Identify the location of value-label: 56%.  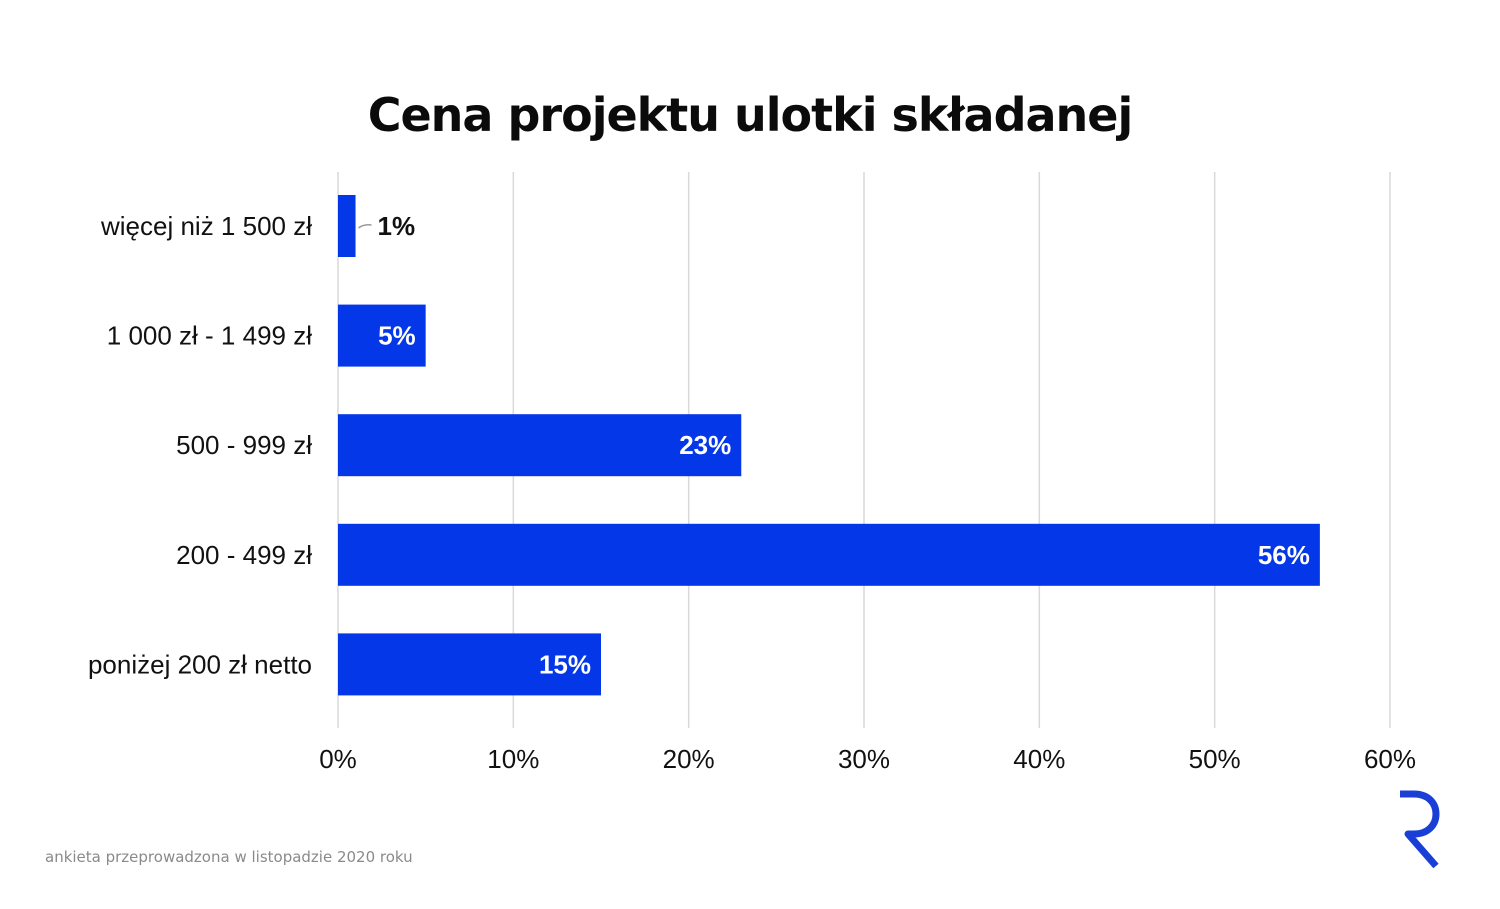
(1284, 555).